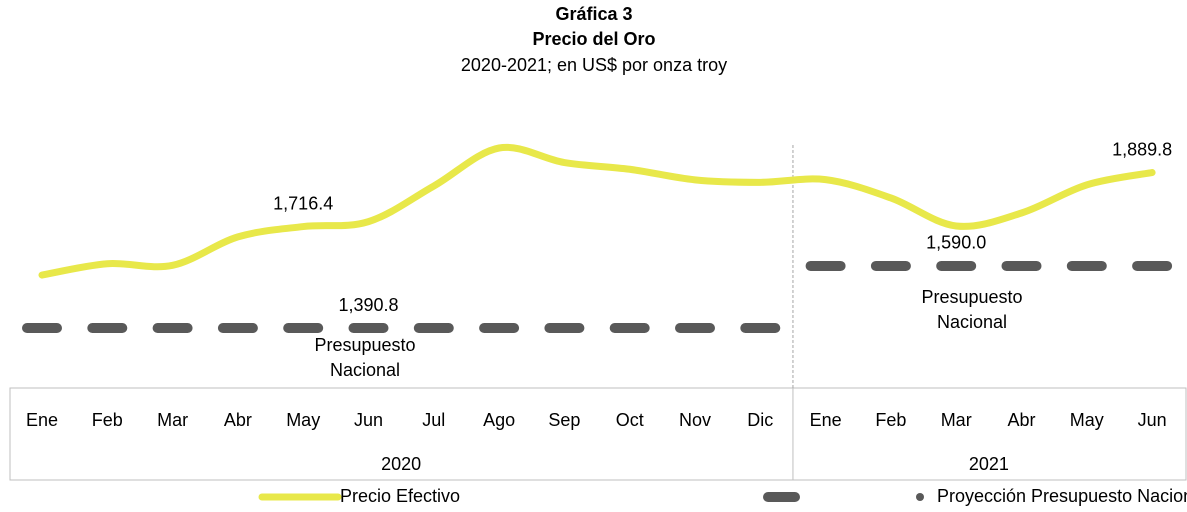 The width and height of the screenshot is (1187, 512). I want to click on legend-label: Proyección Presupuesto Nacional, so click(1062, 496).